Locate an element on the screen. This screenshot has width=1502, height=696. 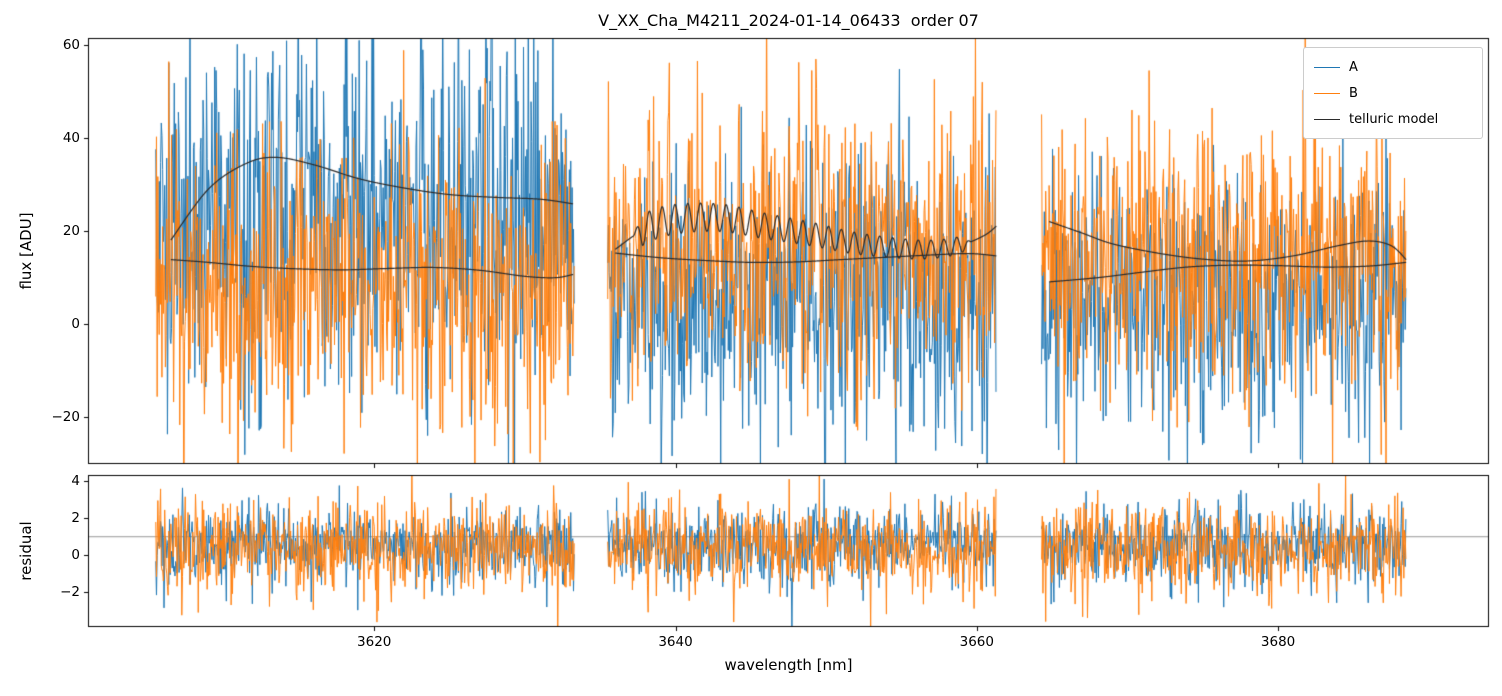
x-tick-label: 3680 is located at coordinates (1278, 642).